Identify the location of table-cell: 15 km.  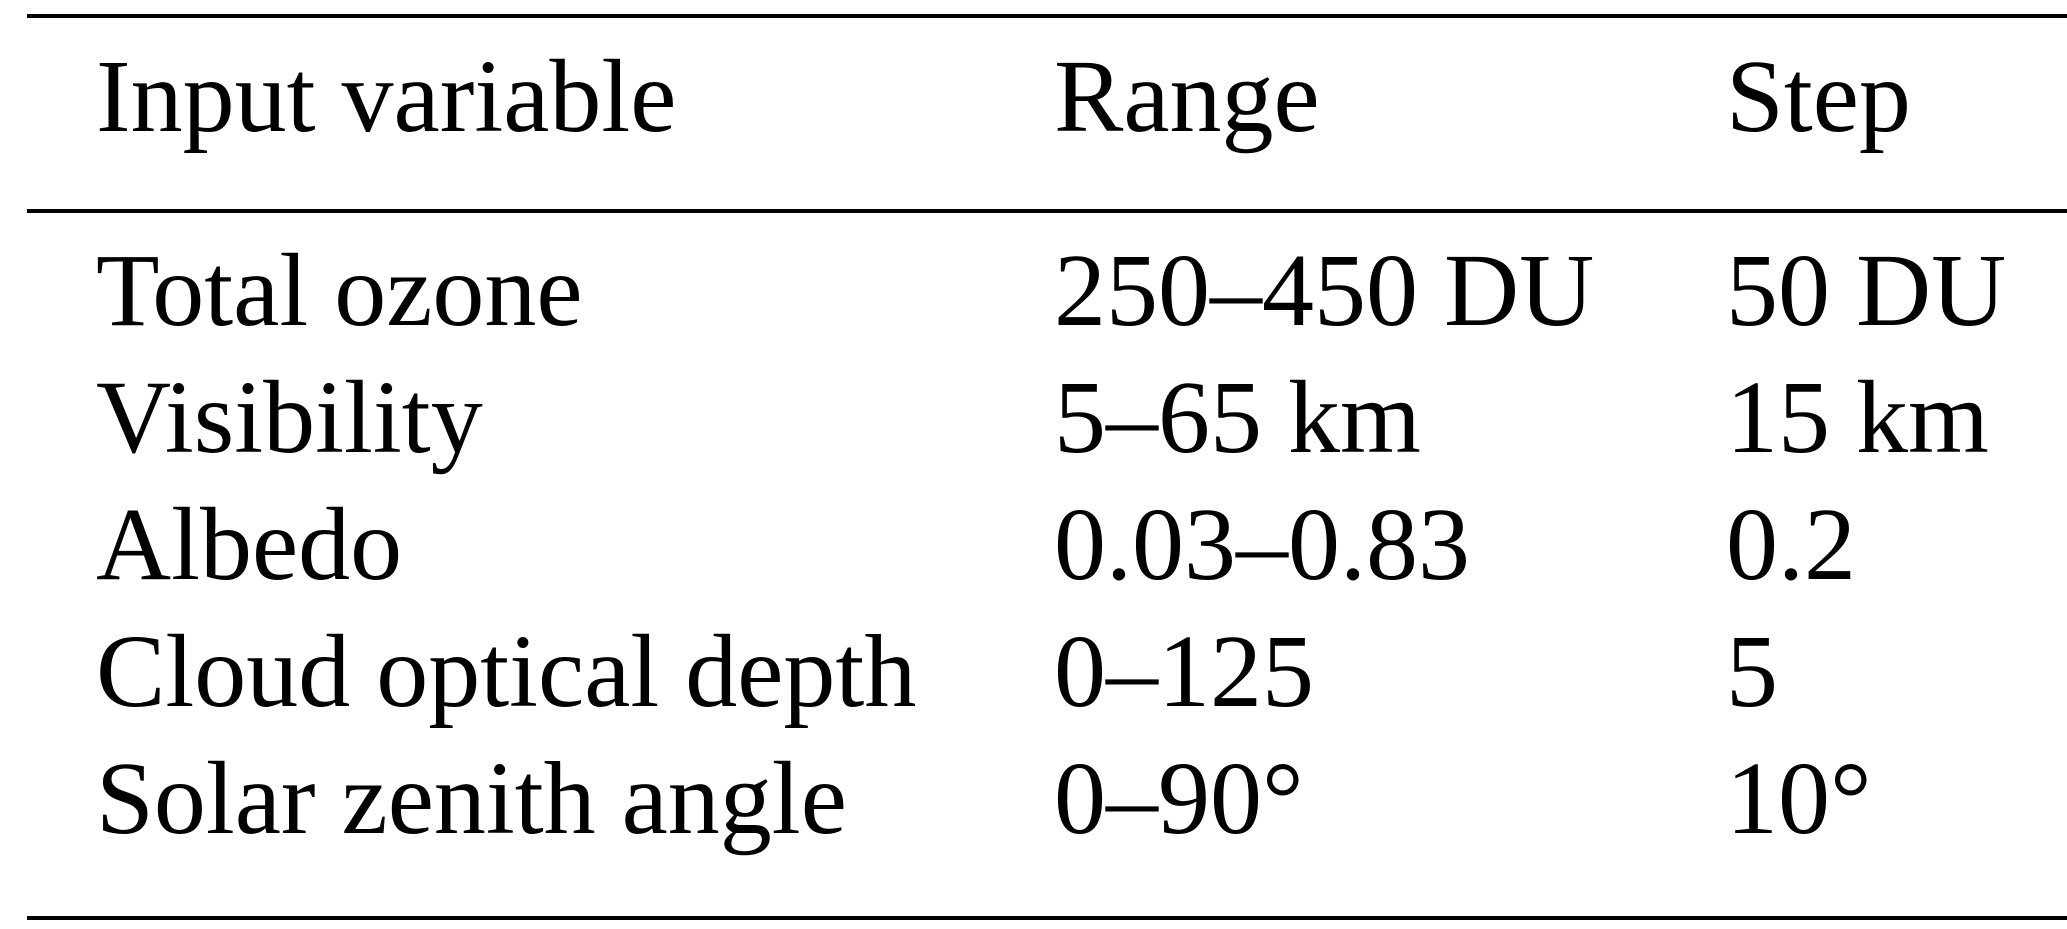
(1857, 417).